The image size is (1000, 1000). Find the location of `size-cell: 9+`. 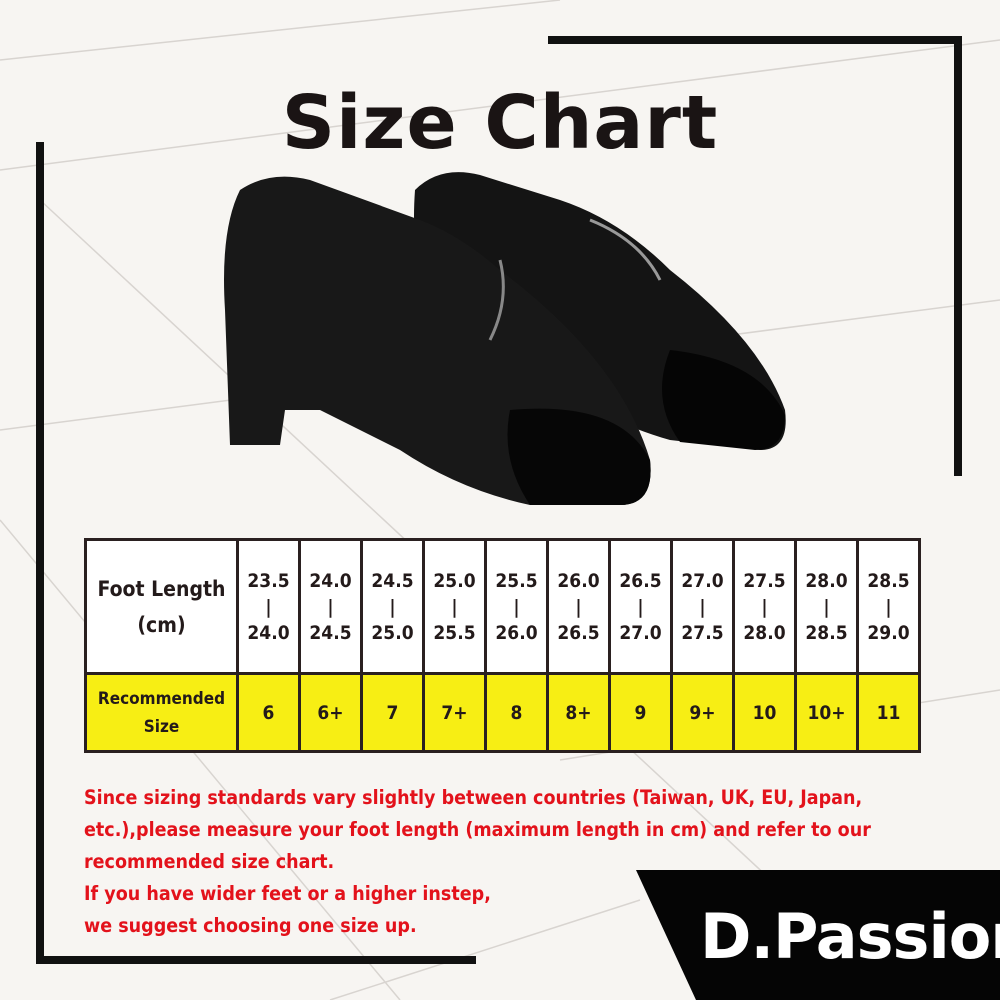

size-cell: 9+ is located at coordinates (702, 712).